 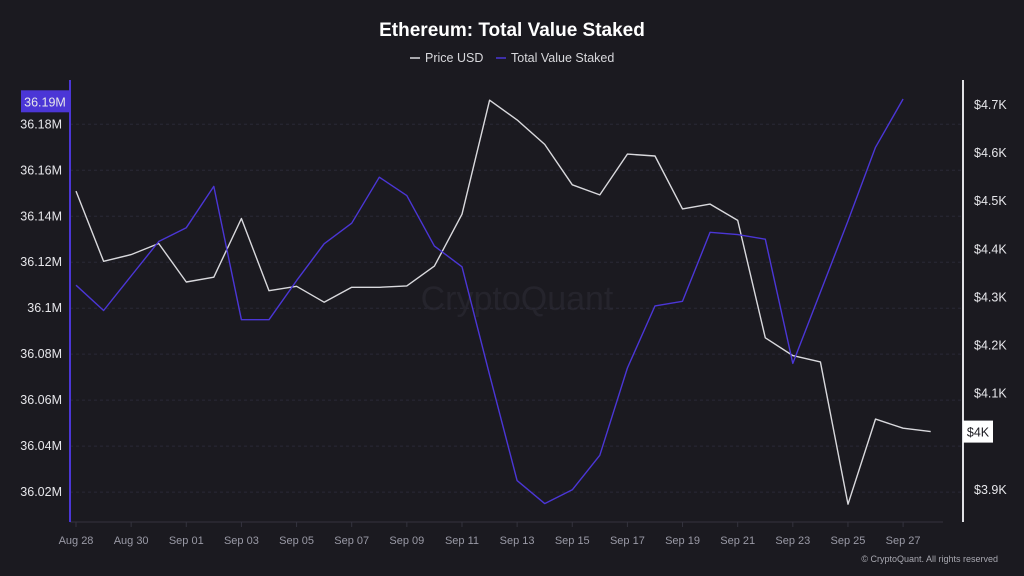 What do you see at coordinates (990, 346) in the screenshot?
I see `right-tick-label: $4.2K` at bounding box center [990, 346].